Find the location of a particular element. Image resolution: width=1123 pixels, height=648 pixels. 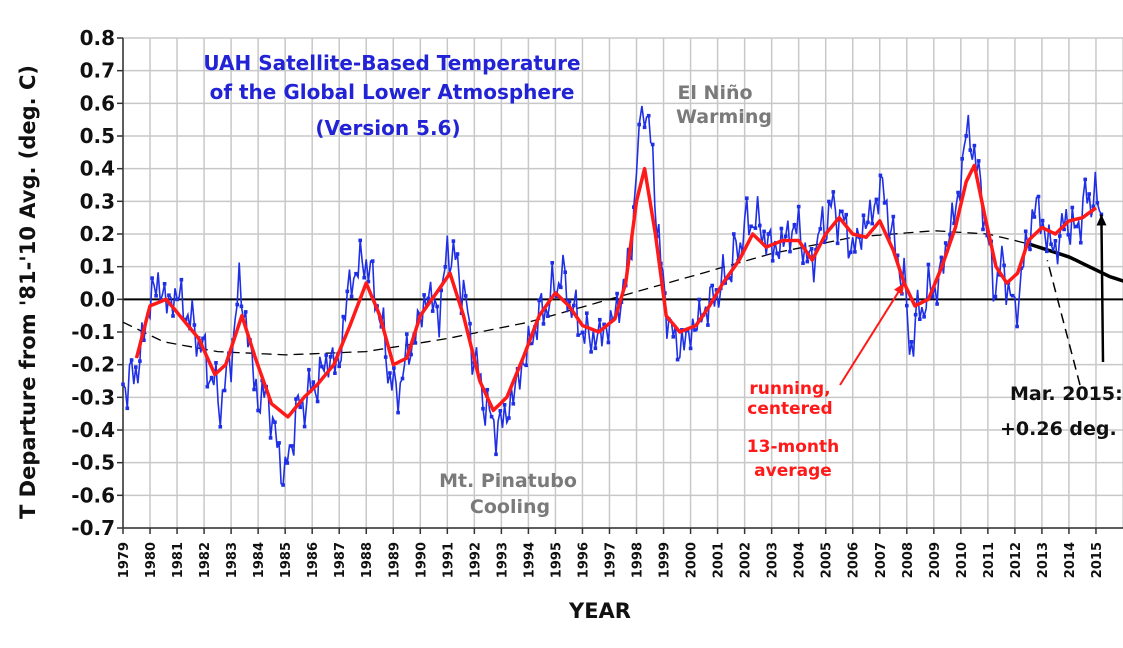

y-tick-label: -0.5 is located at coordinates (93, 463).